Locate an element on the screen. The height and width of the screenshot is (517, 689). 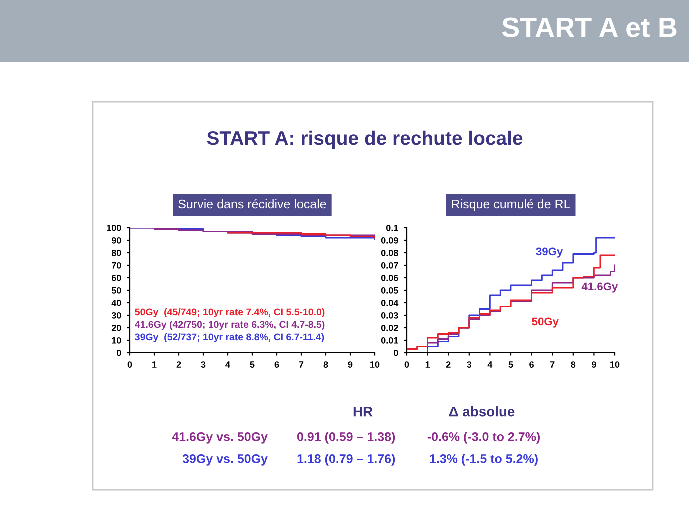
series-label: 39Gy is located at coordinates (550, 253).